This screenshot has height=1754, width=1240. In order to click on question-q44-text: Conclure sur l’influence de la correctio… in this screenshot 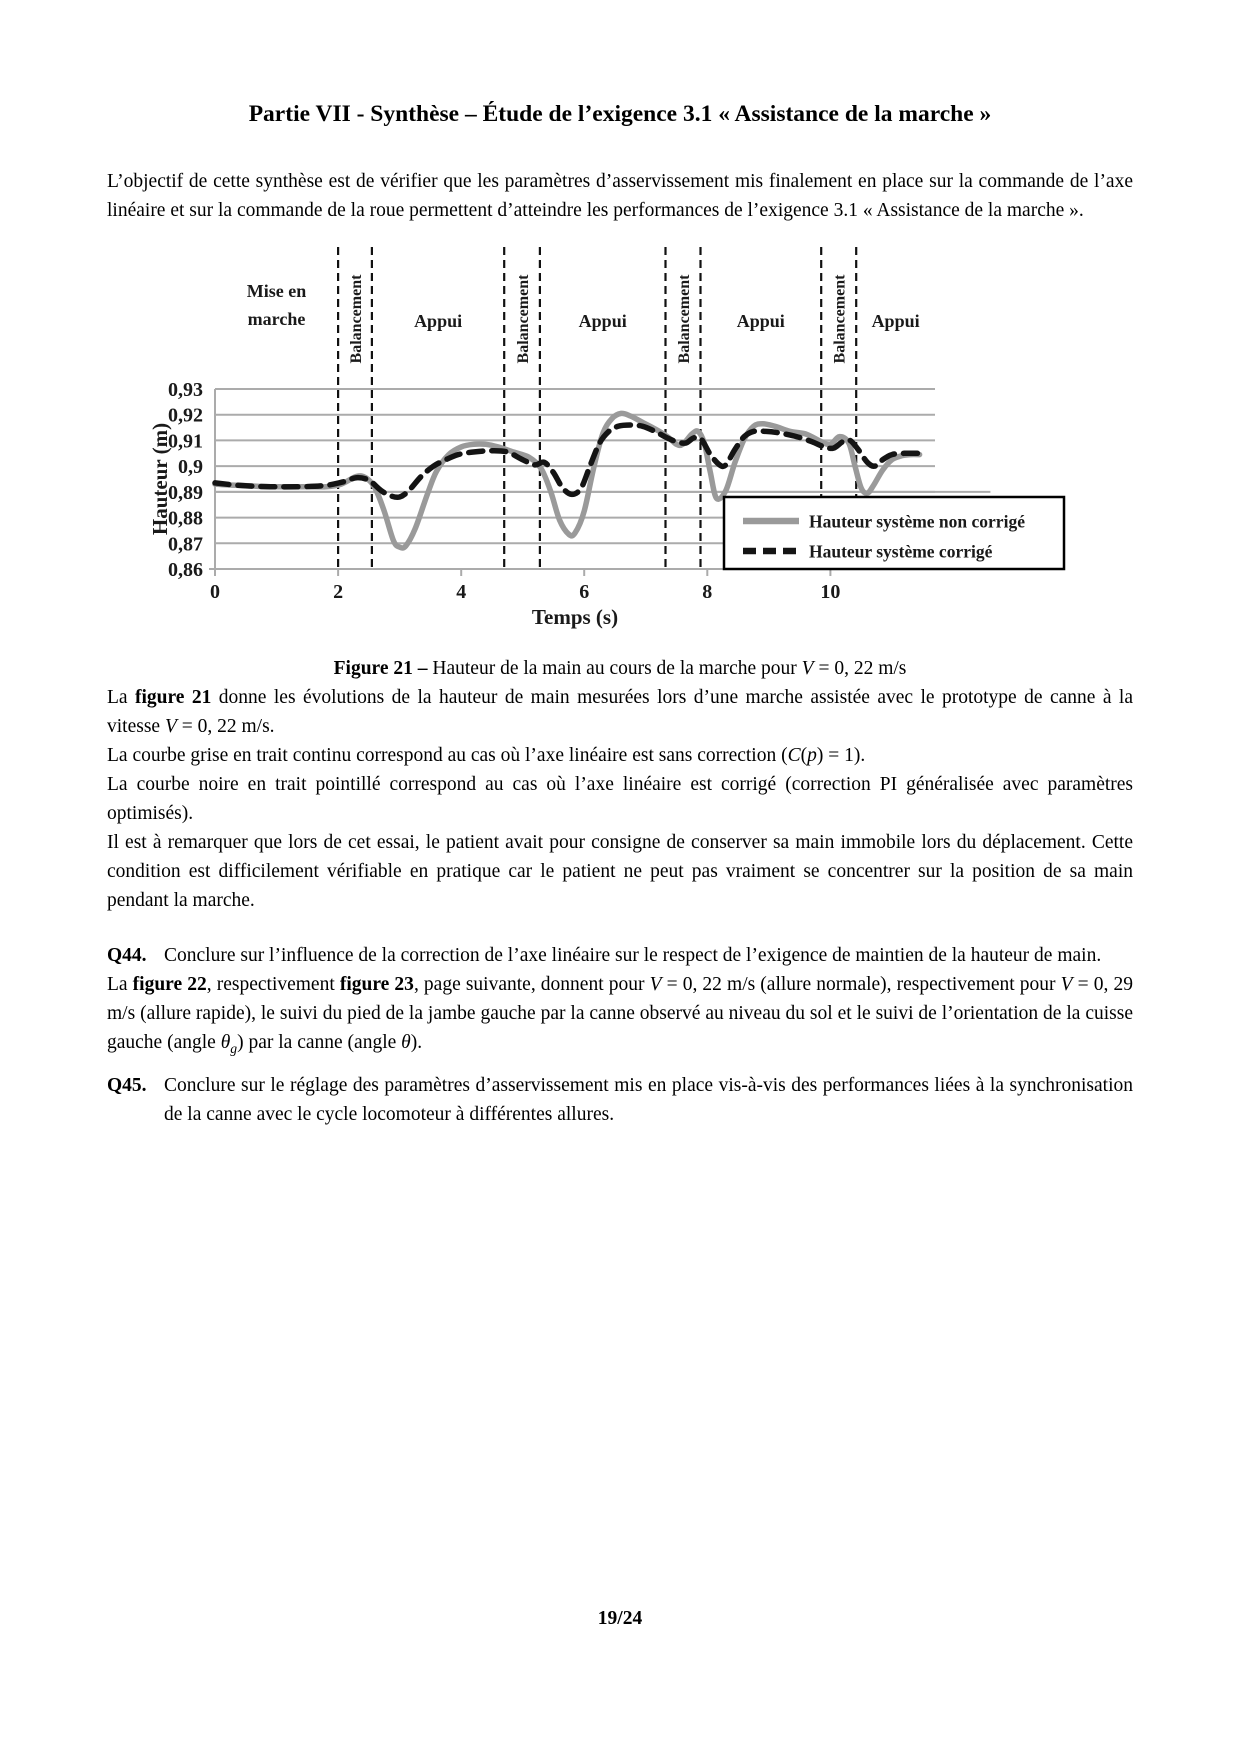, I will do `click(633, 955)`.